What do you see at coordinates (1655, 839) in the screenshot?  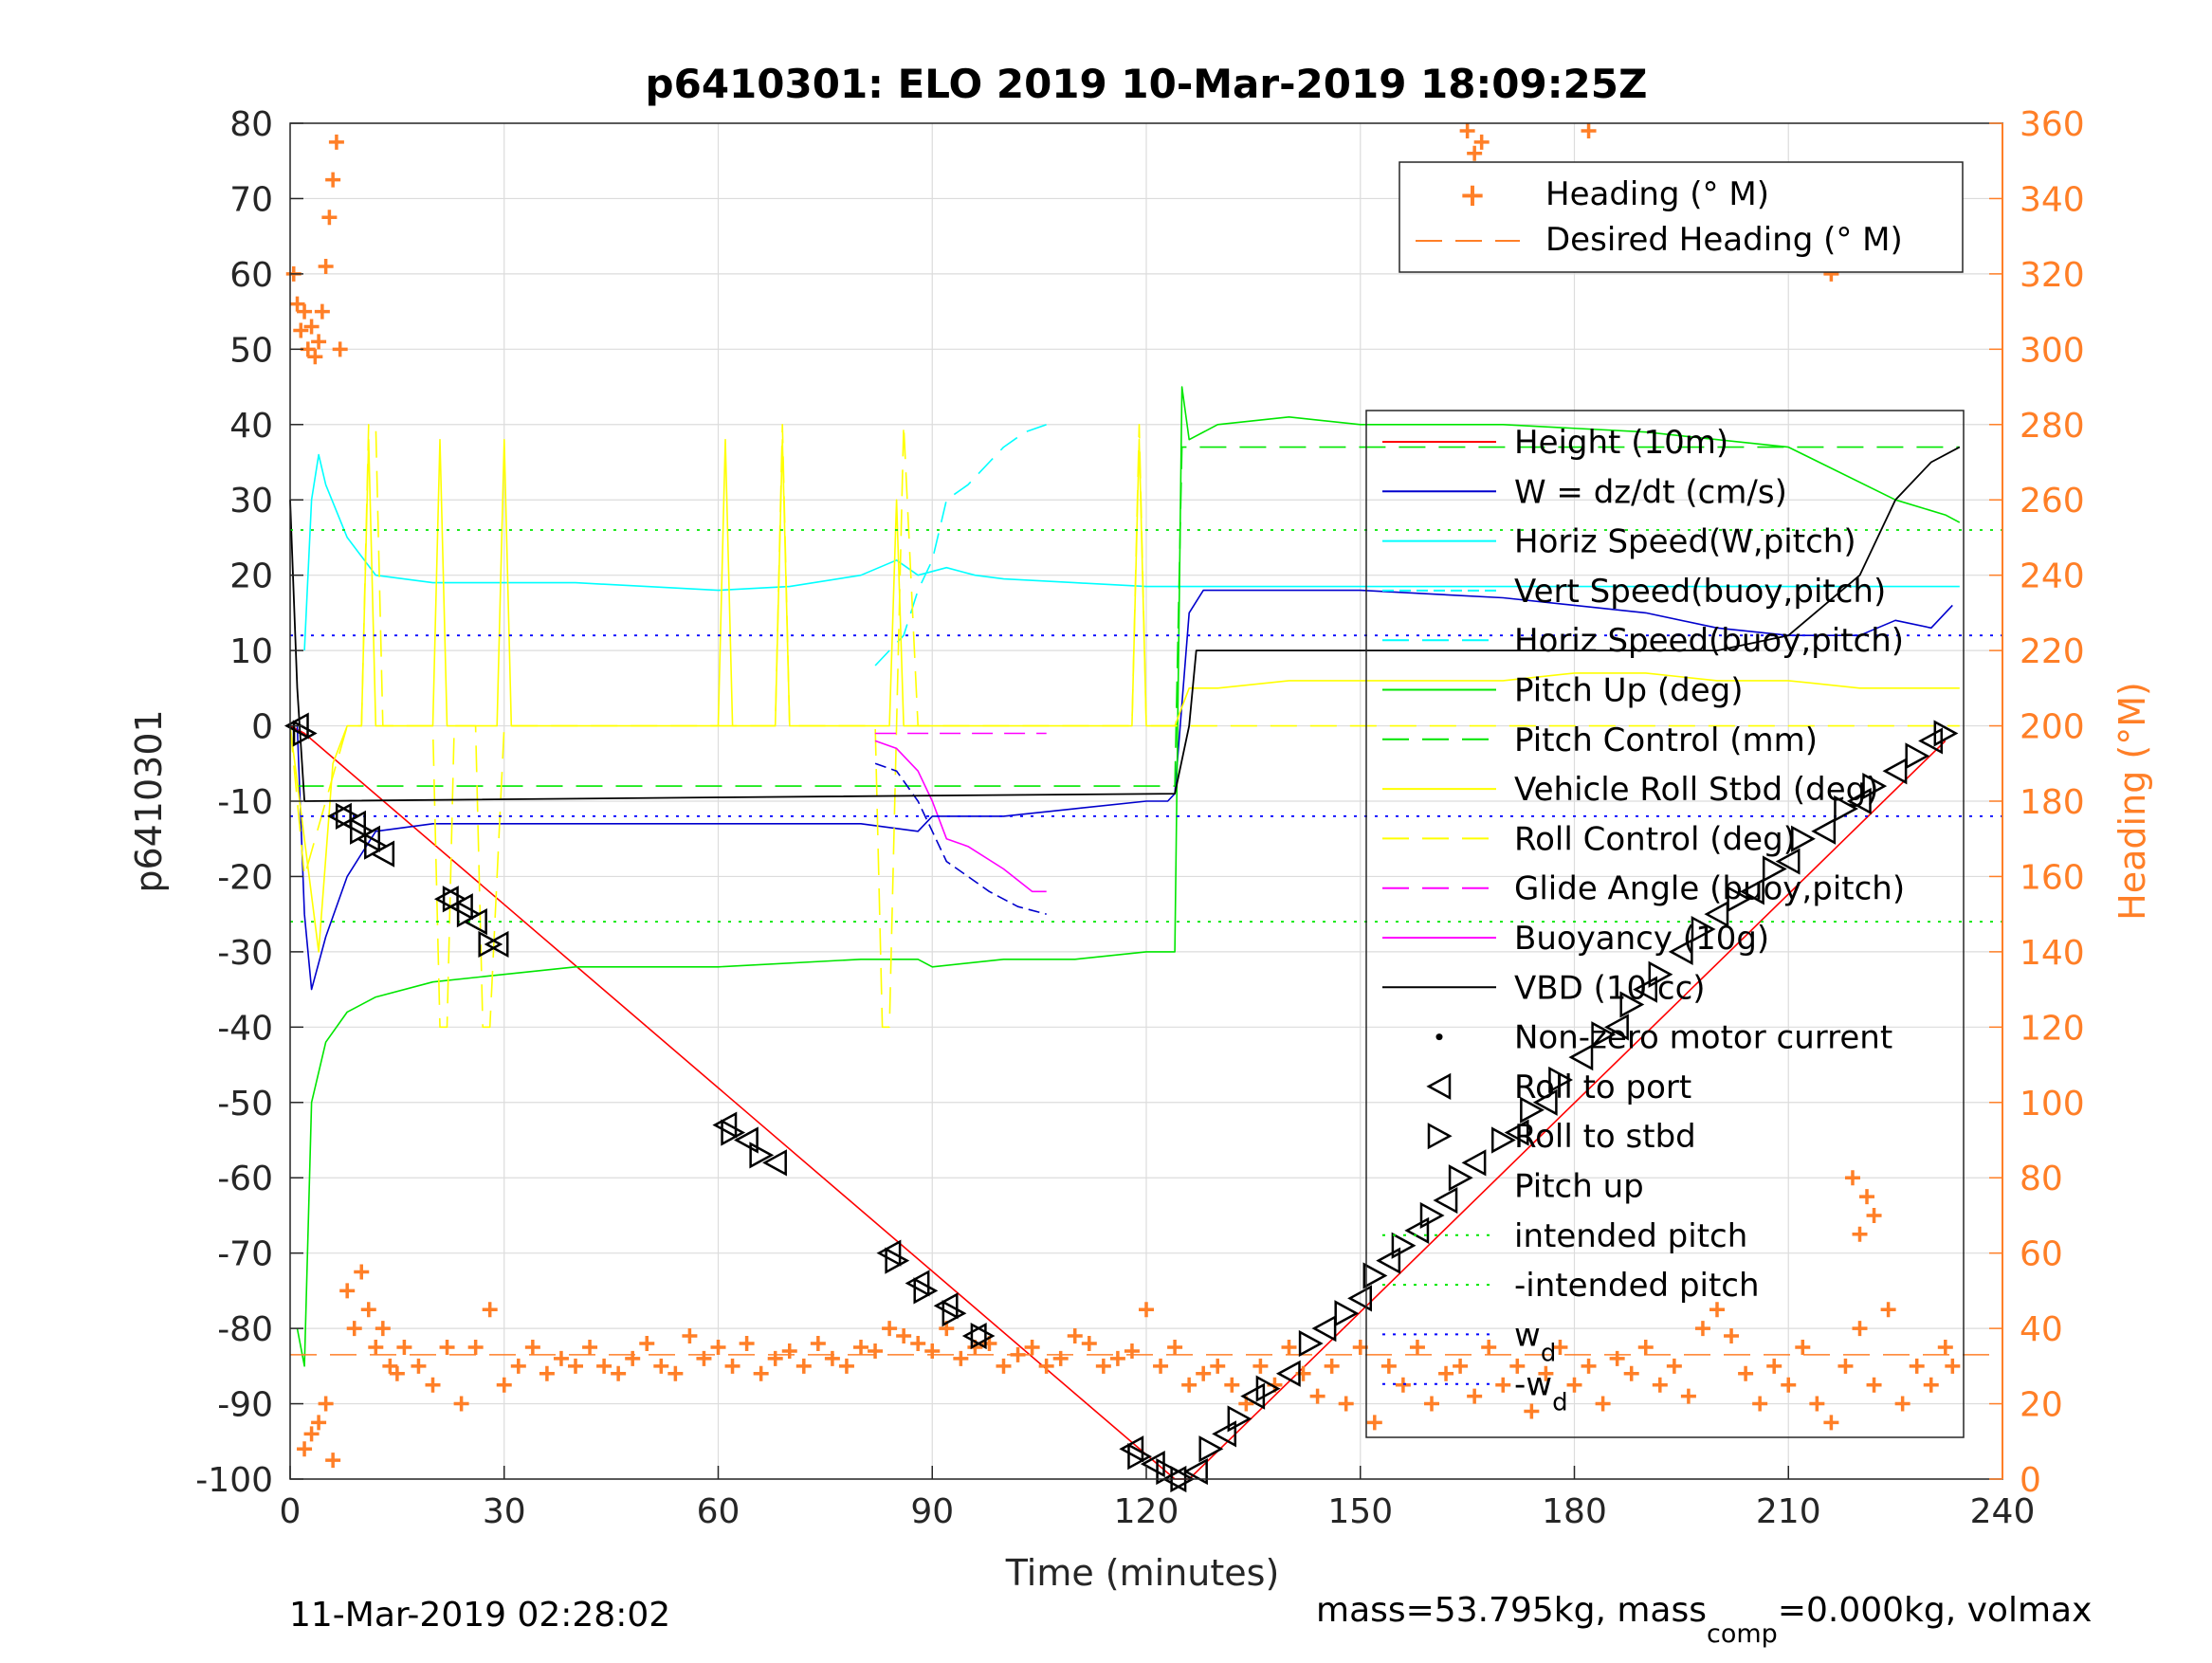 I see `legend-main-label-8: Roll Control (deg)` at bounding box center [1655, 839].